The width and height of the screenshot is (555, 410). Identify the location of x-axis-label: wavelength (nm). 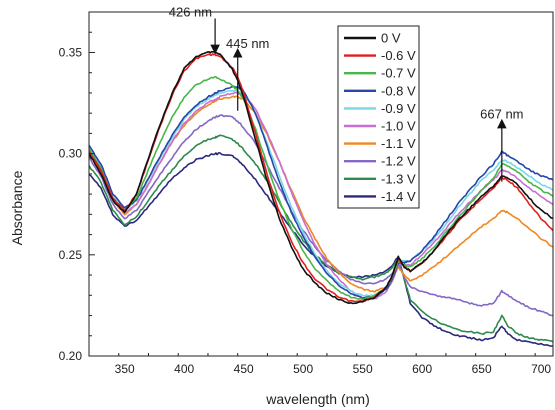
(317, 399).